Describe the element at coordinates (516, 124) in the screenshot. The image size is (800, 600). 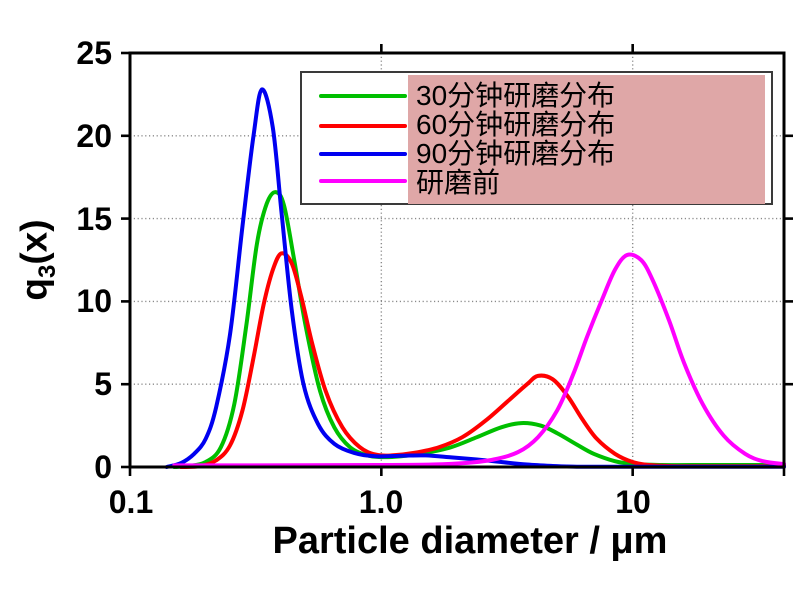
I see `legend-label-60min: 60分钟研磨分布` at that location.